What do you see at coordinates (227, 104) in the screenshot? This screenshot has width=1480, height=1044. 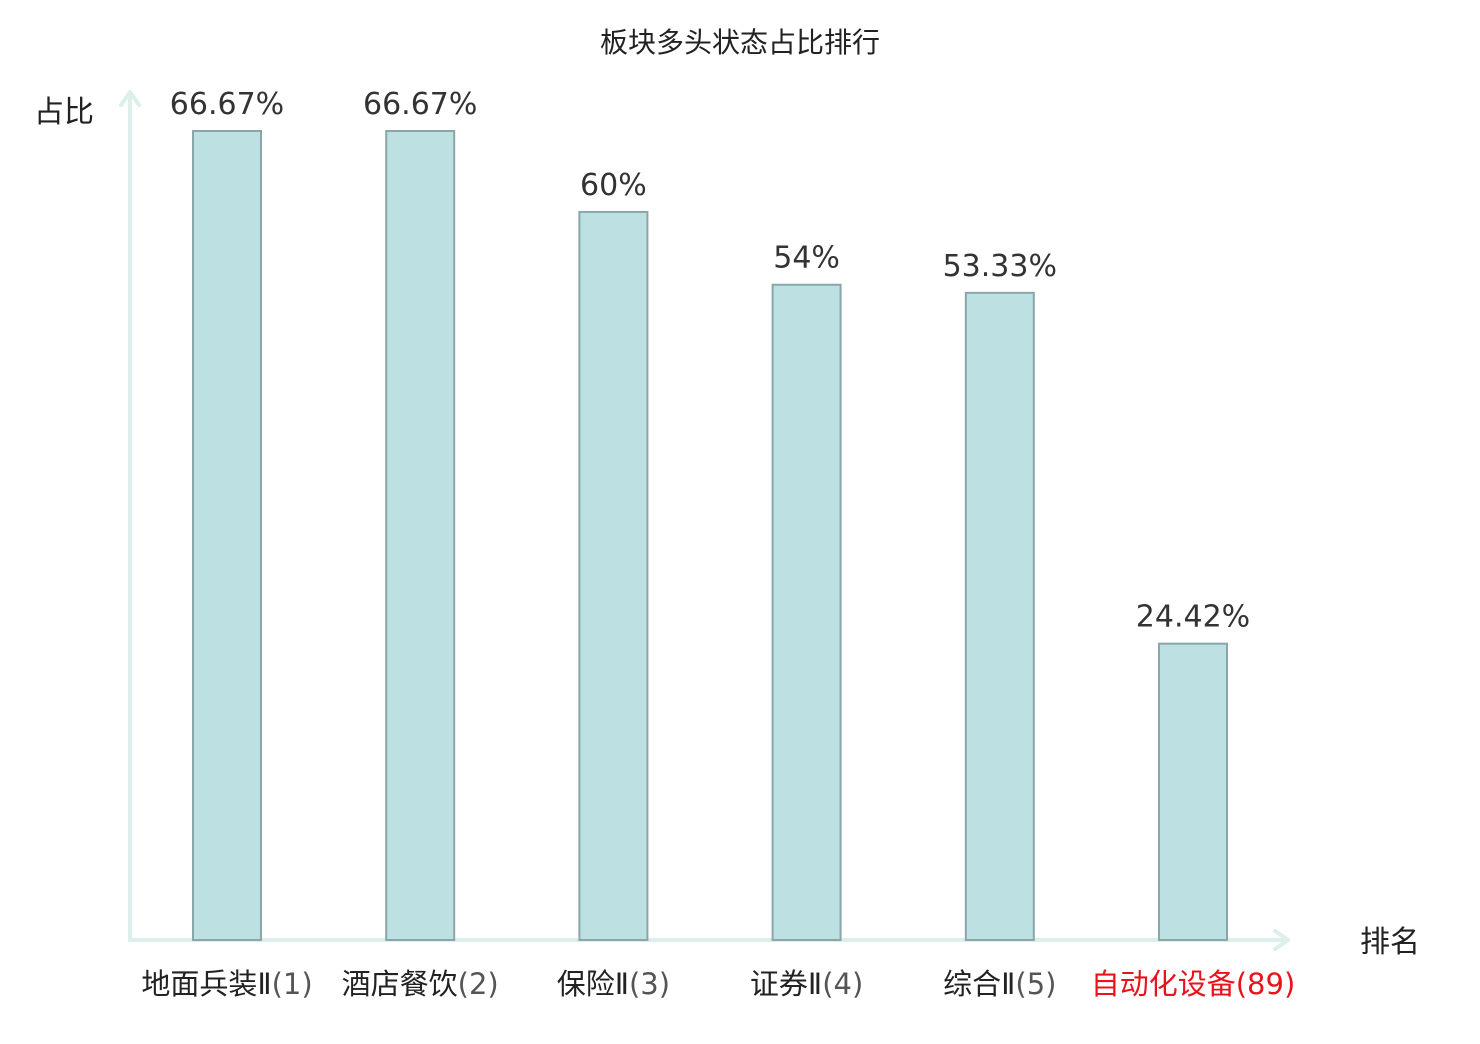 I see `value-label-1: 66.67%` at bounding box center [227, 104].